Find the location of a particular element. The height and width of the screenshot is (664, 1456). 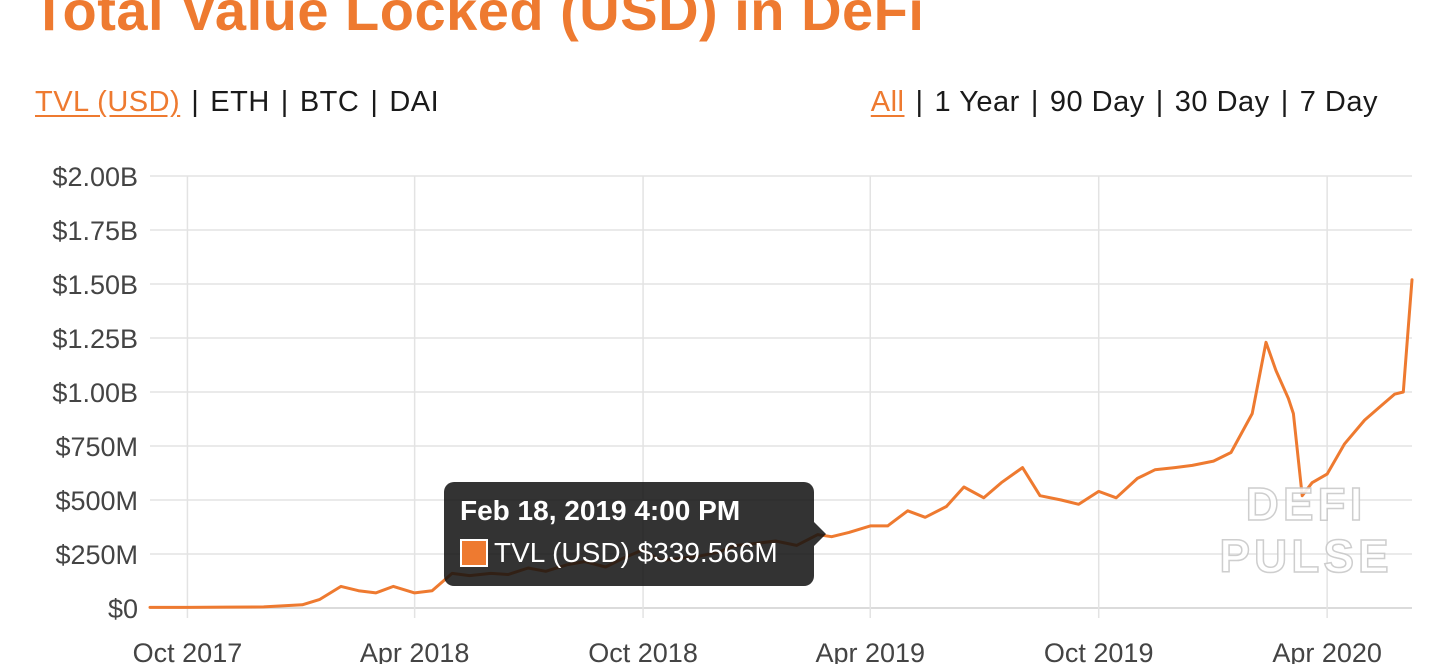

range-90-day: 90 Day is located at coordinates (1097, 102).